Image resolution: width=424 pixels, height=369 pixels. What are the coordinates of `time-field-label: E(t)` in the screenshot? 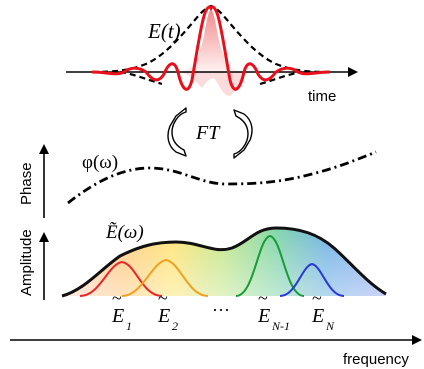 It's located at (164, 31).